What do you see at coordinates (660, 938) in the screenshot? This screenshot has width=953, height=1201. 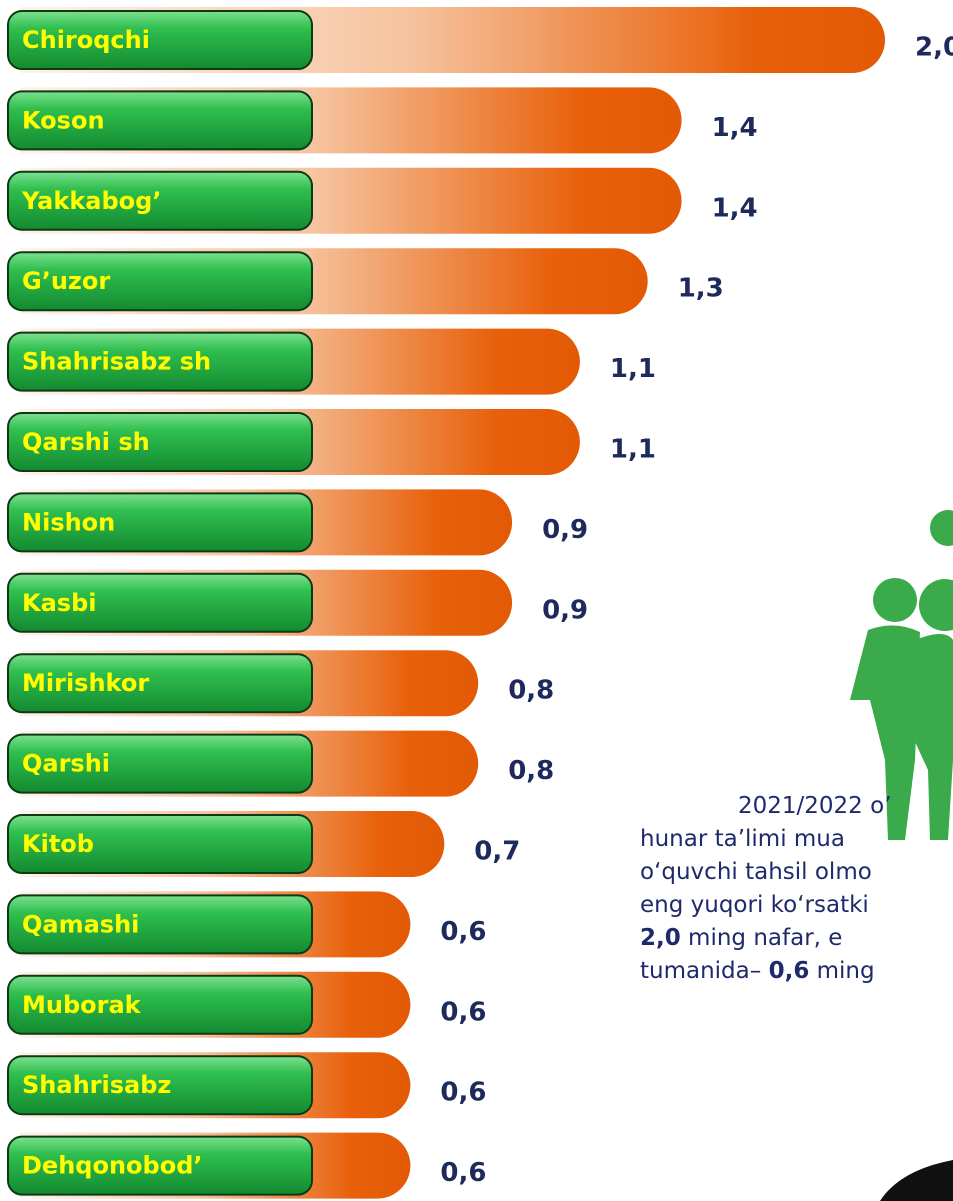 I see `annotation-segment: 2,0` at bounding box center [660, 938].